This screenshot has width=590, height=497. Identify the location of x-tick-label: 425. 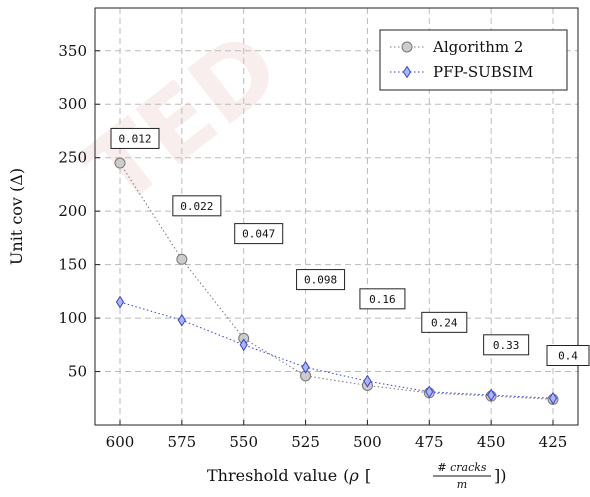
(553, 442).